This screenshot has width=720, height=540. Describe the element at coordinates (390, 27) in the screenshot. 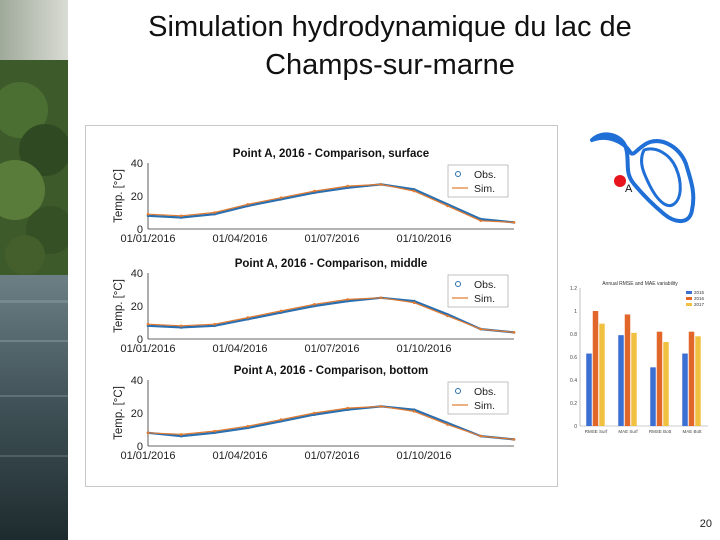

I see `slide-title-line1: Simulation hydrodynamique du lac de` at that location.